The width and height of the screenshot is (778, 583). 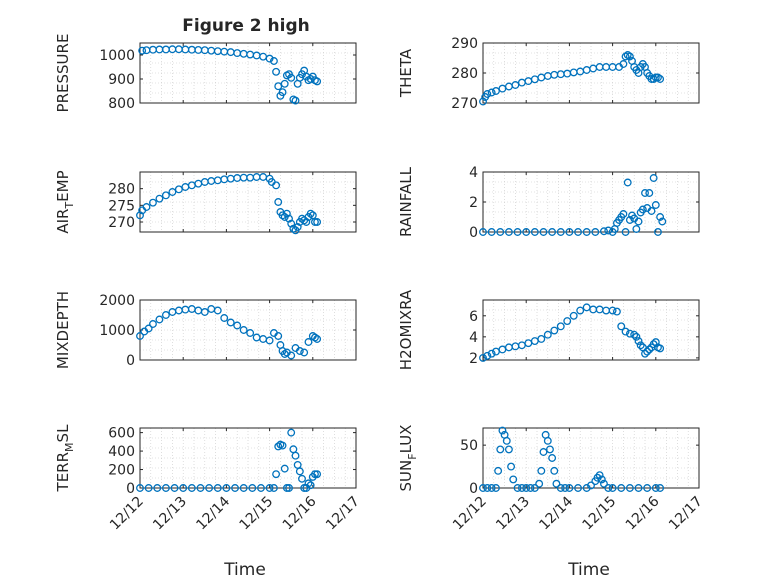 I want to click on y-tick-label: 1000, so click(x=117, y=331).